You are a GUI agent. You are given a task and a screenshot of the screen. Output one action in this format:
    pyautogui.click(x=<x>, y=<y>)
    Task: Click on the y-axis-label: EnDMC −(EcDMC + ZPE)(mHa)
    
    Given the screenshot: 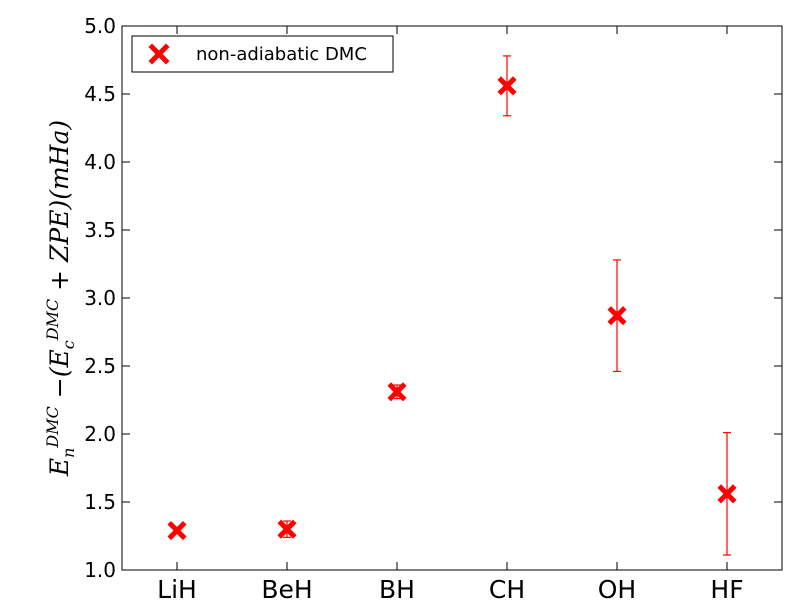 What is the action you would take?
    pyautogui.click(x=60, y=298)
    